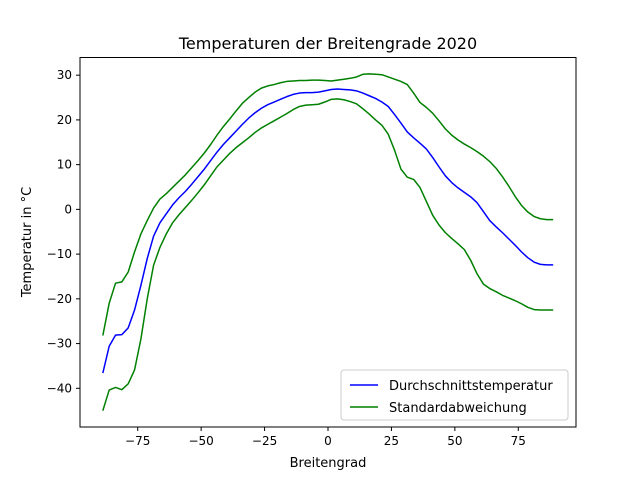  I want to click on x-tick-label: −25, so click(264, 441).